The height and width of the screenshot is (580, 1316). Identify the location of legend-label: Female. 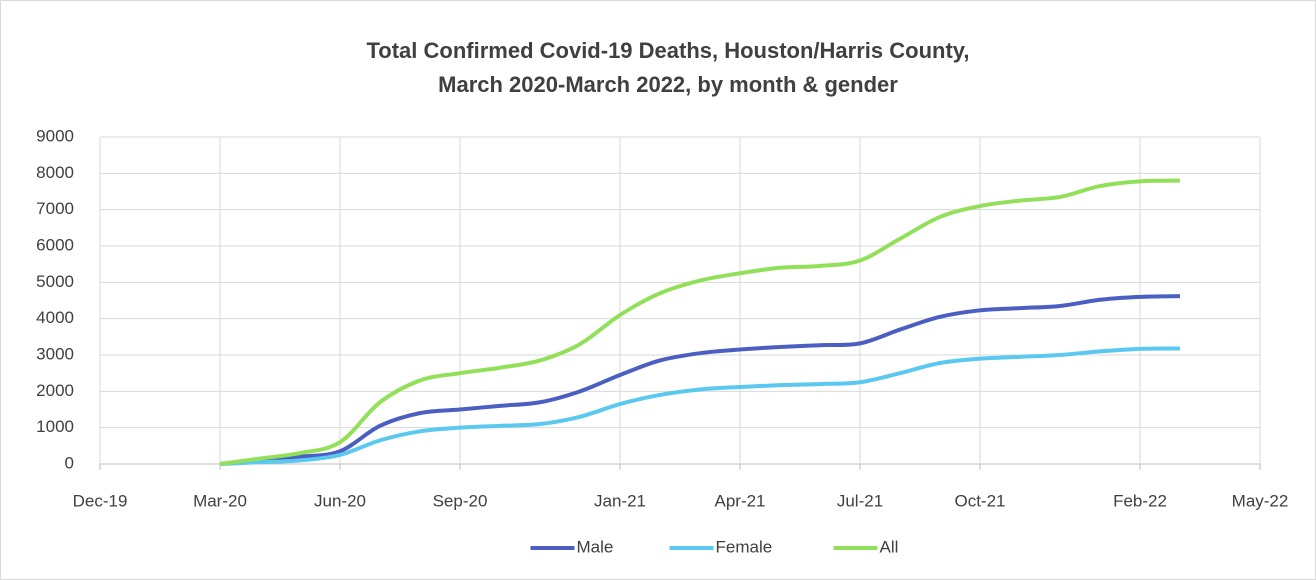
(744, 546).